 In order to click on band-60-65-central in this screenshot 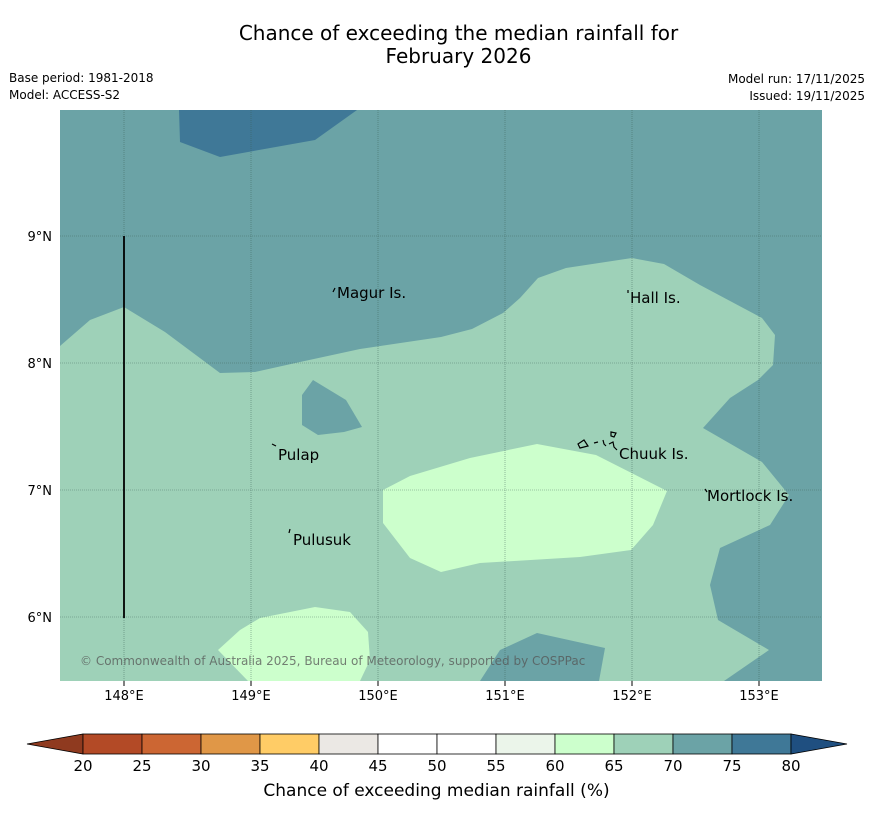, I will do `click(525, 508)`.